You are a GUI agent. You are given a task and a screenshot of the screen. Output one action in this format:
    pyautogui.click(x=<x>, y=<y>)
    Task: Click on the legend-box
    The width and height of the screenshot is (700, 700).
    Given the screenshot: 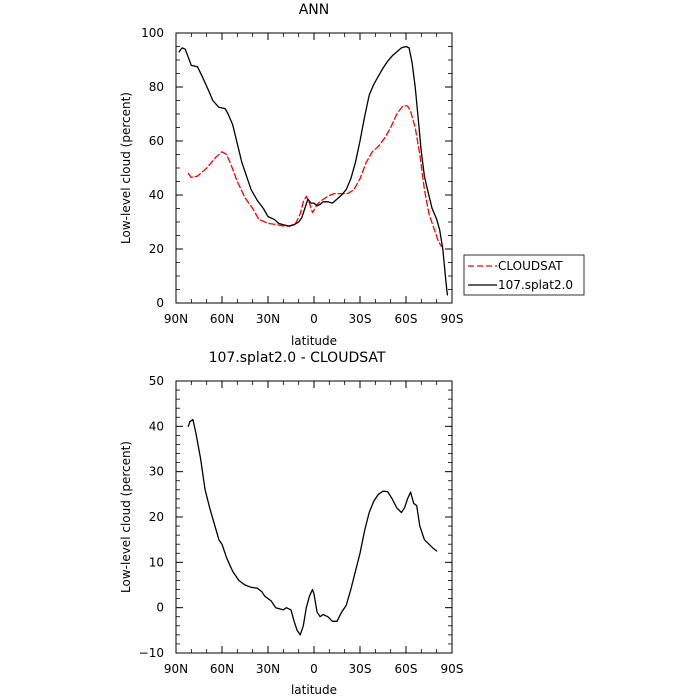 What is the action you would take?
    pyautogui.click(x=524, y=275)
    